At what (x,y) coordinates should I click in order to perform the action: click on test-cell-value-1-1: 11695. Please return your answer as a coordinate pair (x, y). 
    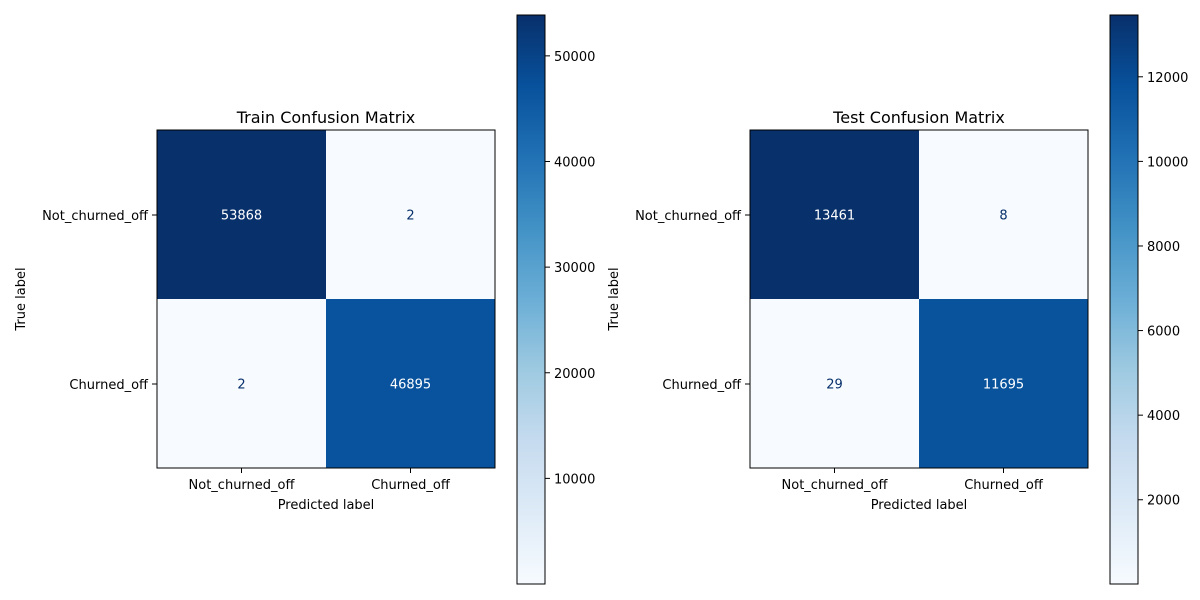
    Looking at the image, I should click on (1003, 385).